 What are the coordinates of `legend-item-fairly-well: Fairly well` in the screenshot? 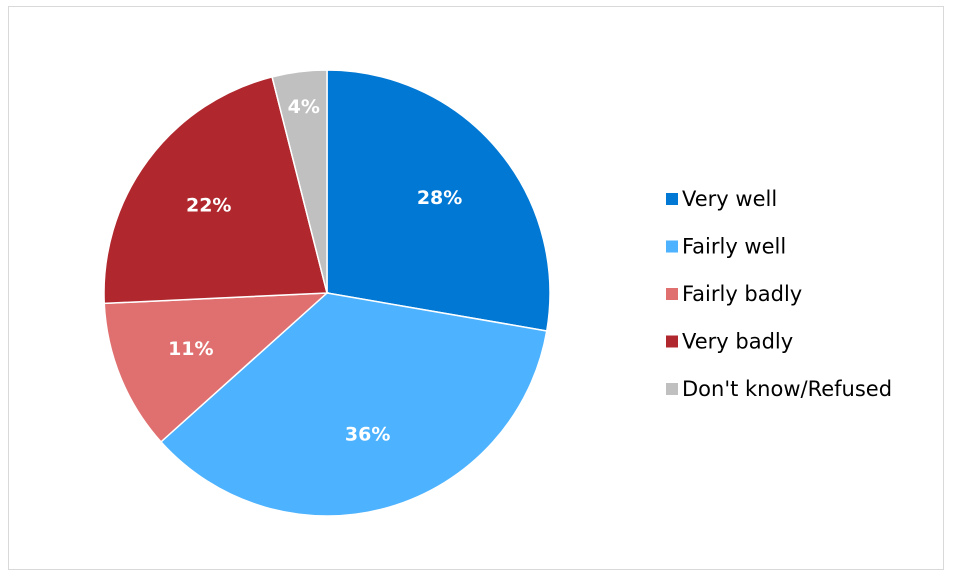 It's located at (726, 247).